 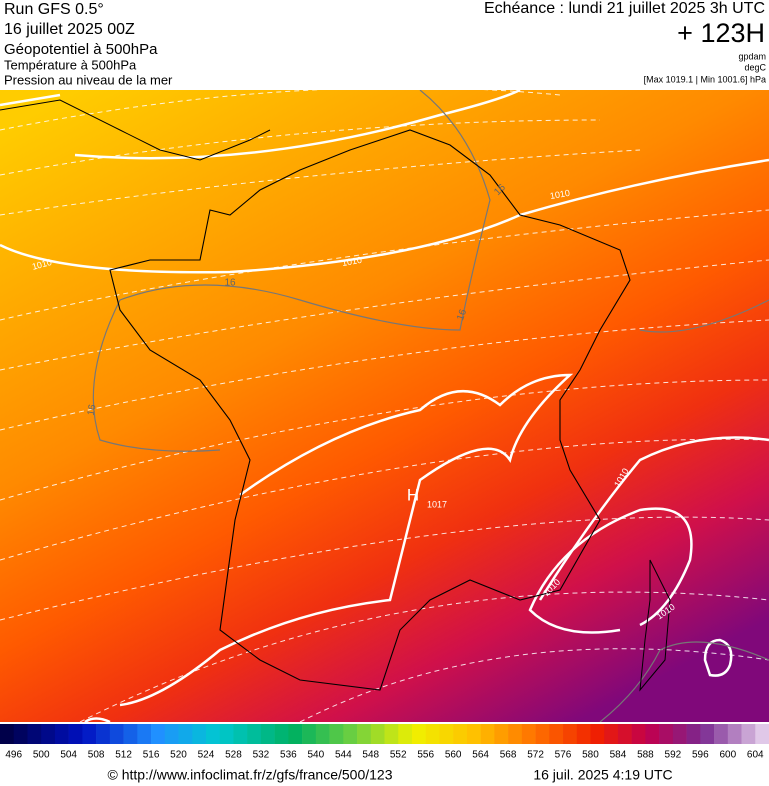 I want to click on lead-time: + 123H, so click(x=721, y=33).